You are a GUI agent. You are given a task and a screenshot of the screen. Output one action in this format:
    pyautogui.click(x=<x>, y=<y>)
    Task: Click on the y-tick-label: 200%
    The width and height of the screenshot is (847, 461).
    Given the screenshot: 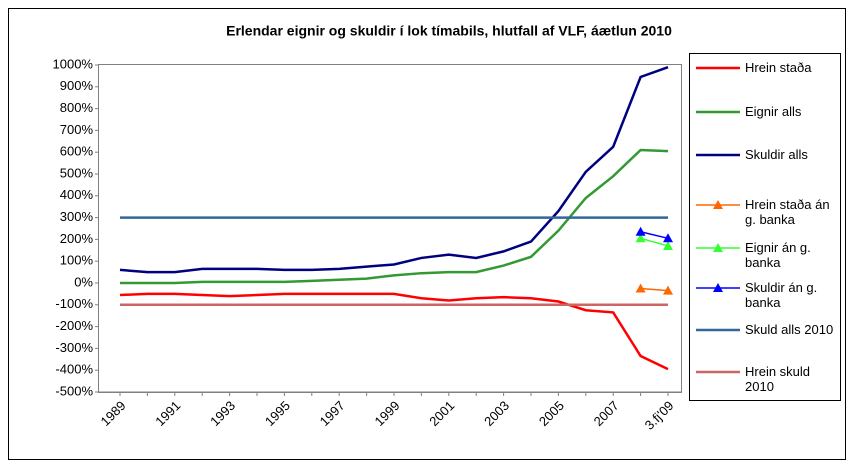 What is the action you would take?
    pyautogui.click(x=77, y=238)
    